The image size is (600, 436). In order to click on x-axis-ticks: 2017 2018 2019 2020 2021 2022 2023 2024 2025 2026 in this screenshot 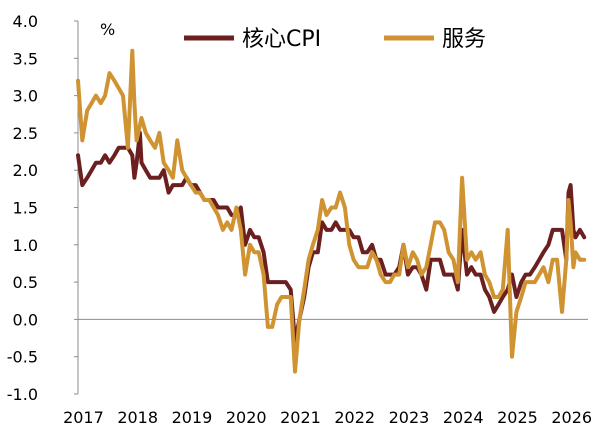, I will do `click(327, 417)`.